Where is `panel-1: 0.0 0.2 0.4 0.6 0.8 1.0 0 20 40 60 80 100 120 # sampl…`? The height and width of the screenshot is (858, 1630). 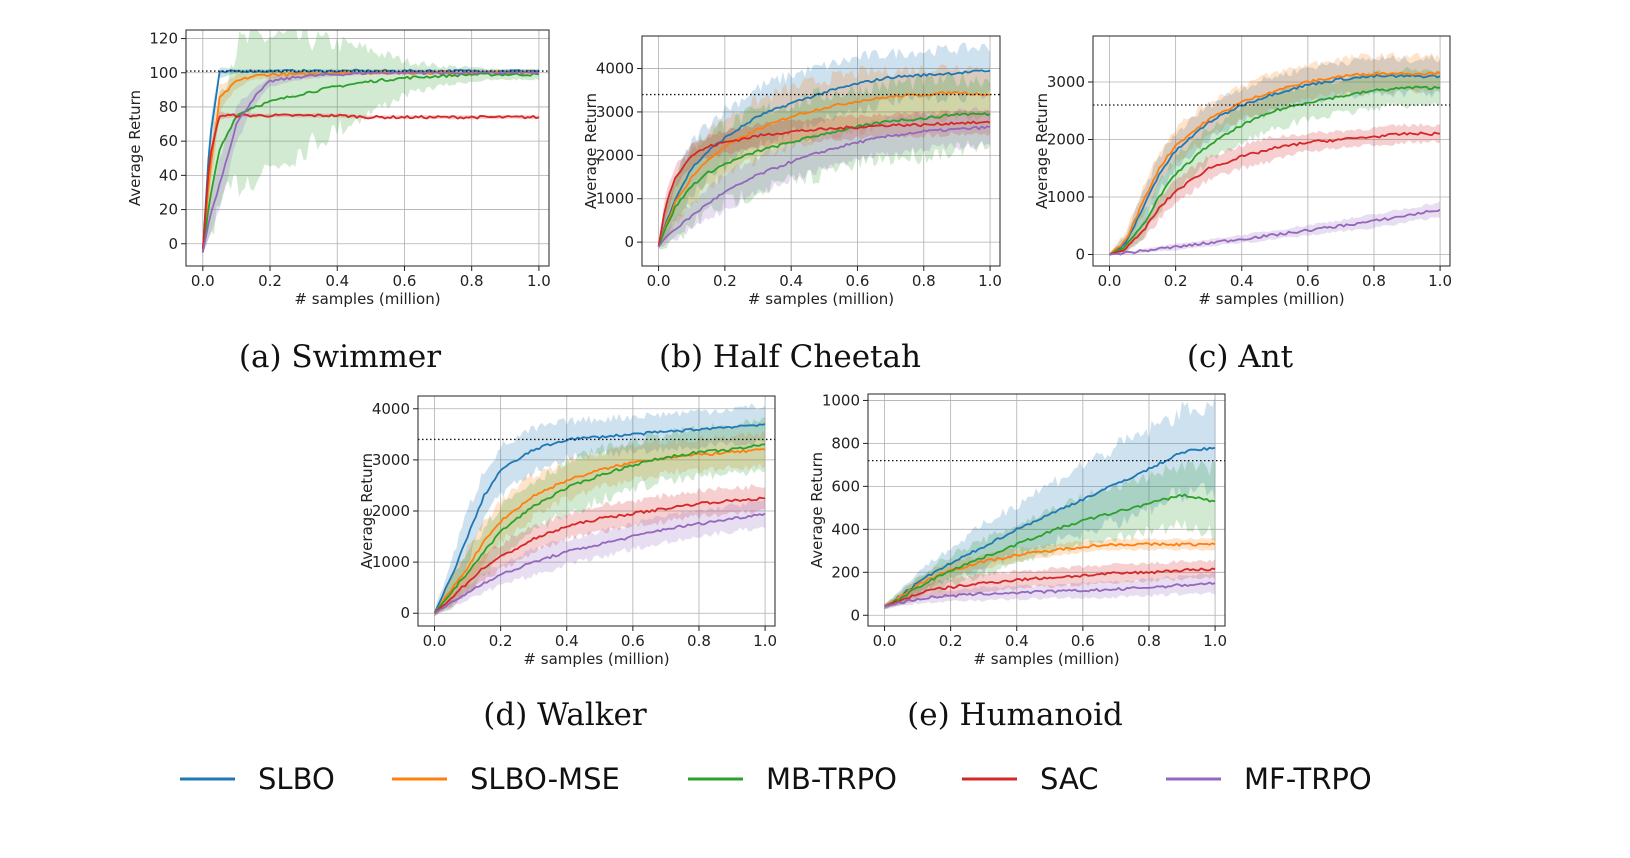 panel-1: 0.0 0.2 0.4 0.6 0.8 1.0 0 20 40 60 80 100 120 # sampl… is located at coordinates (338, 202).